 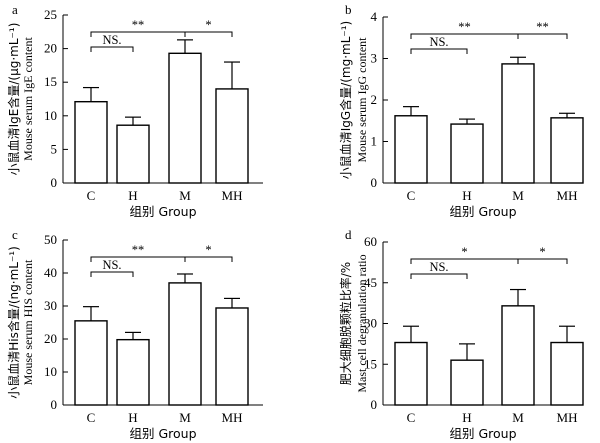 What do you see at coordinates (348, 234) in the screenshot?
I see `panel-label: d` at bounding box center [348, 234].